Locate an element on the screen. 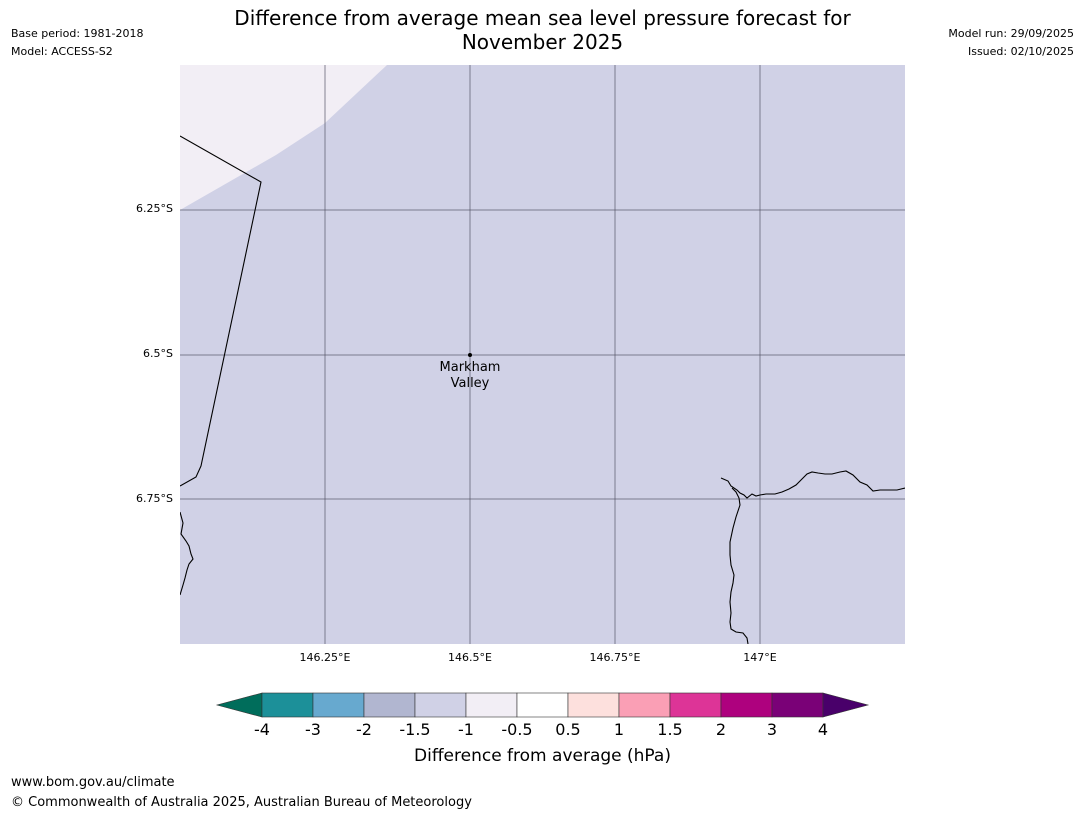 This screenshot has height=816, width=1085. colorbar-tick-label: -0.5 is located at coordinates (517, 729).